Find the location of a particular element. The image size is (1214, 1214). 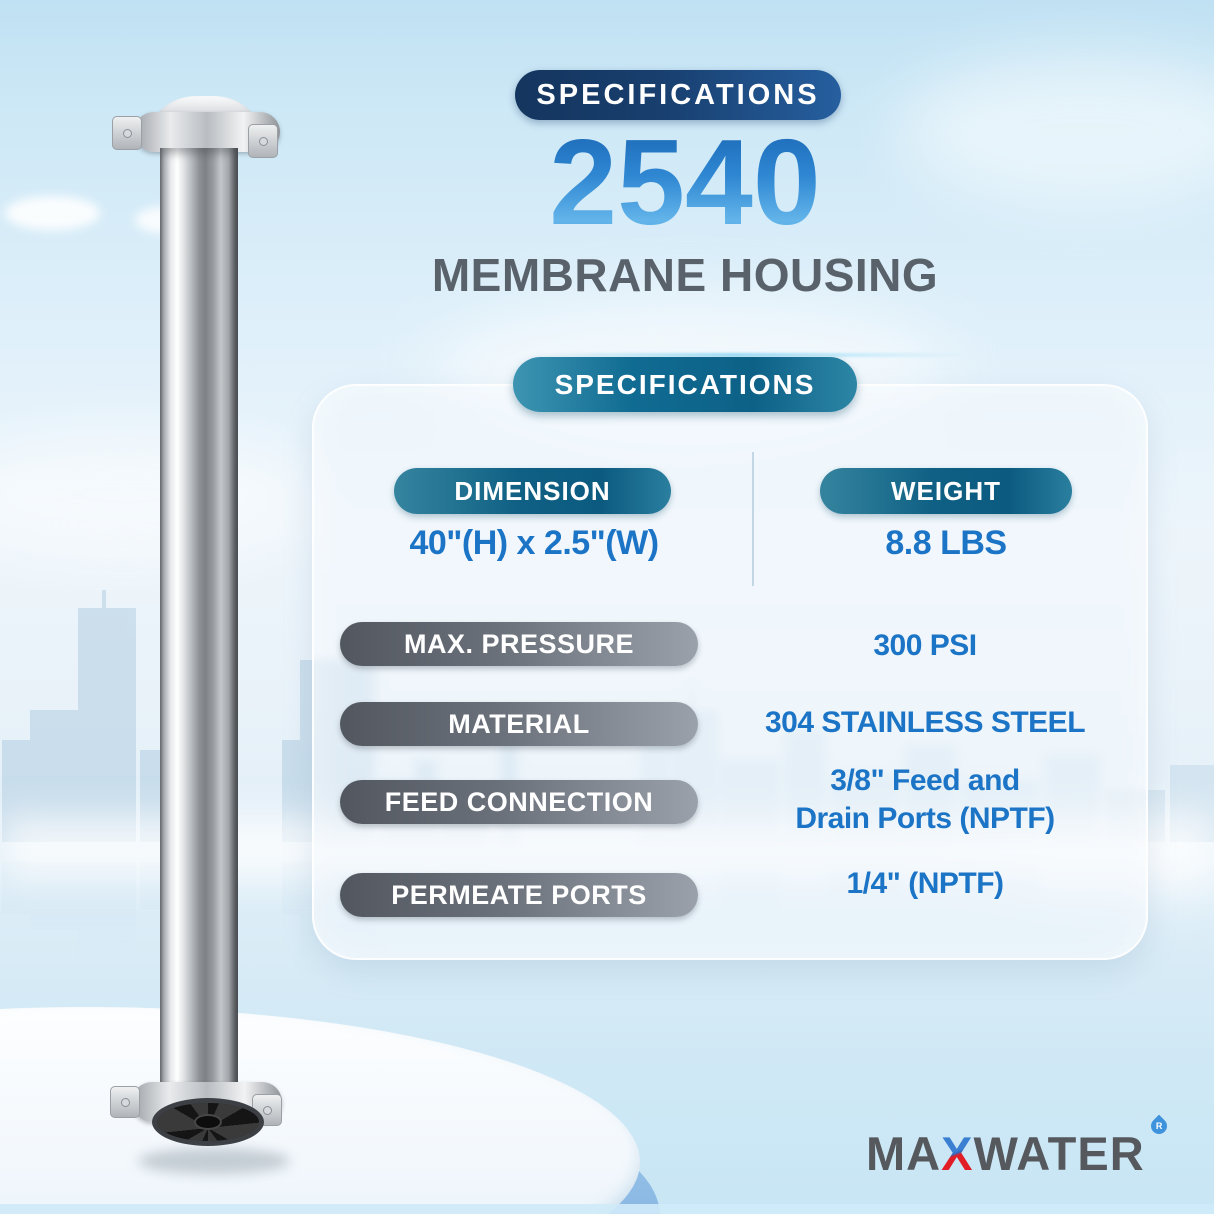

dimension-value: 40"(H) x 2.5"(W) is located at coordinates (534, 543).